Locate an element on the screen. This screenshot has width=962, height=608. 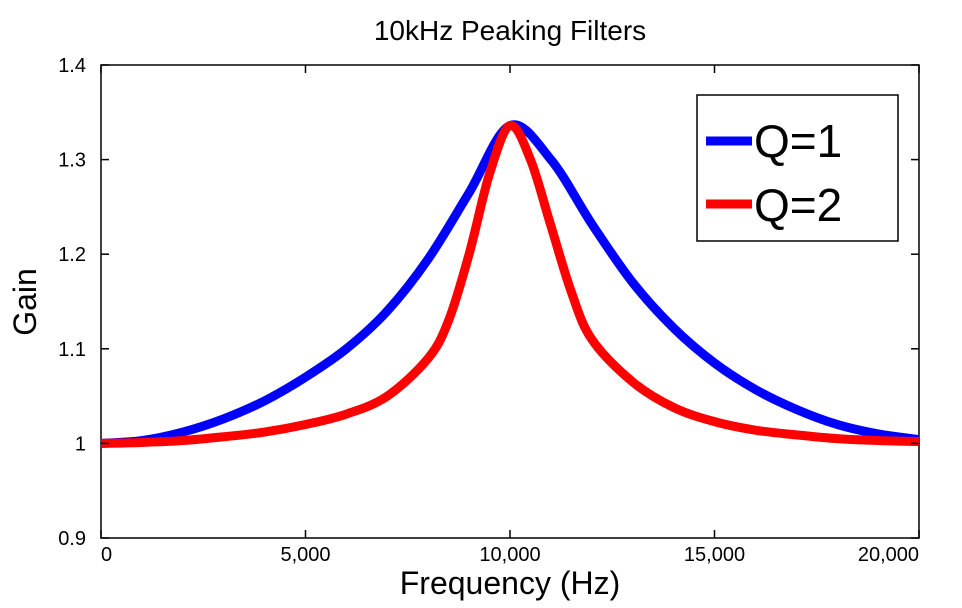
y-tick-label: 1.1 is located at coordinates (72, 350).